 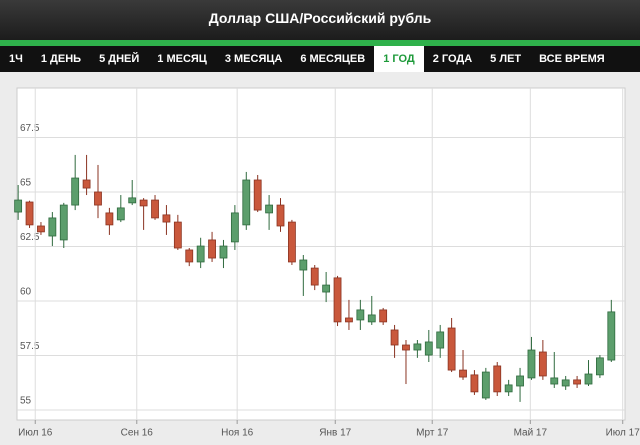 What do you see at coordinates (30, 237) in the screenshot?
I see `y-tick-label: 62.5` at bounding box center [30, 237].